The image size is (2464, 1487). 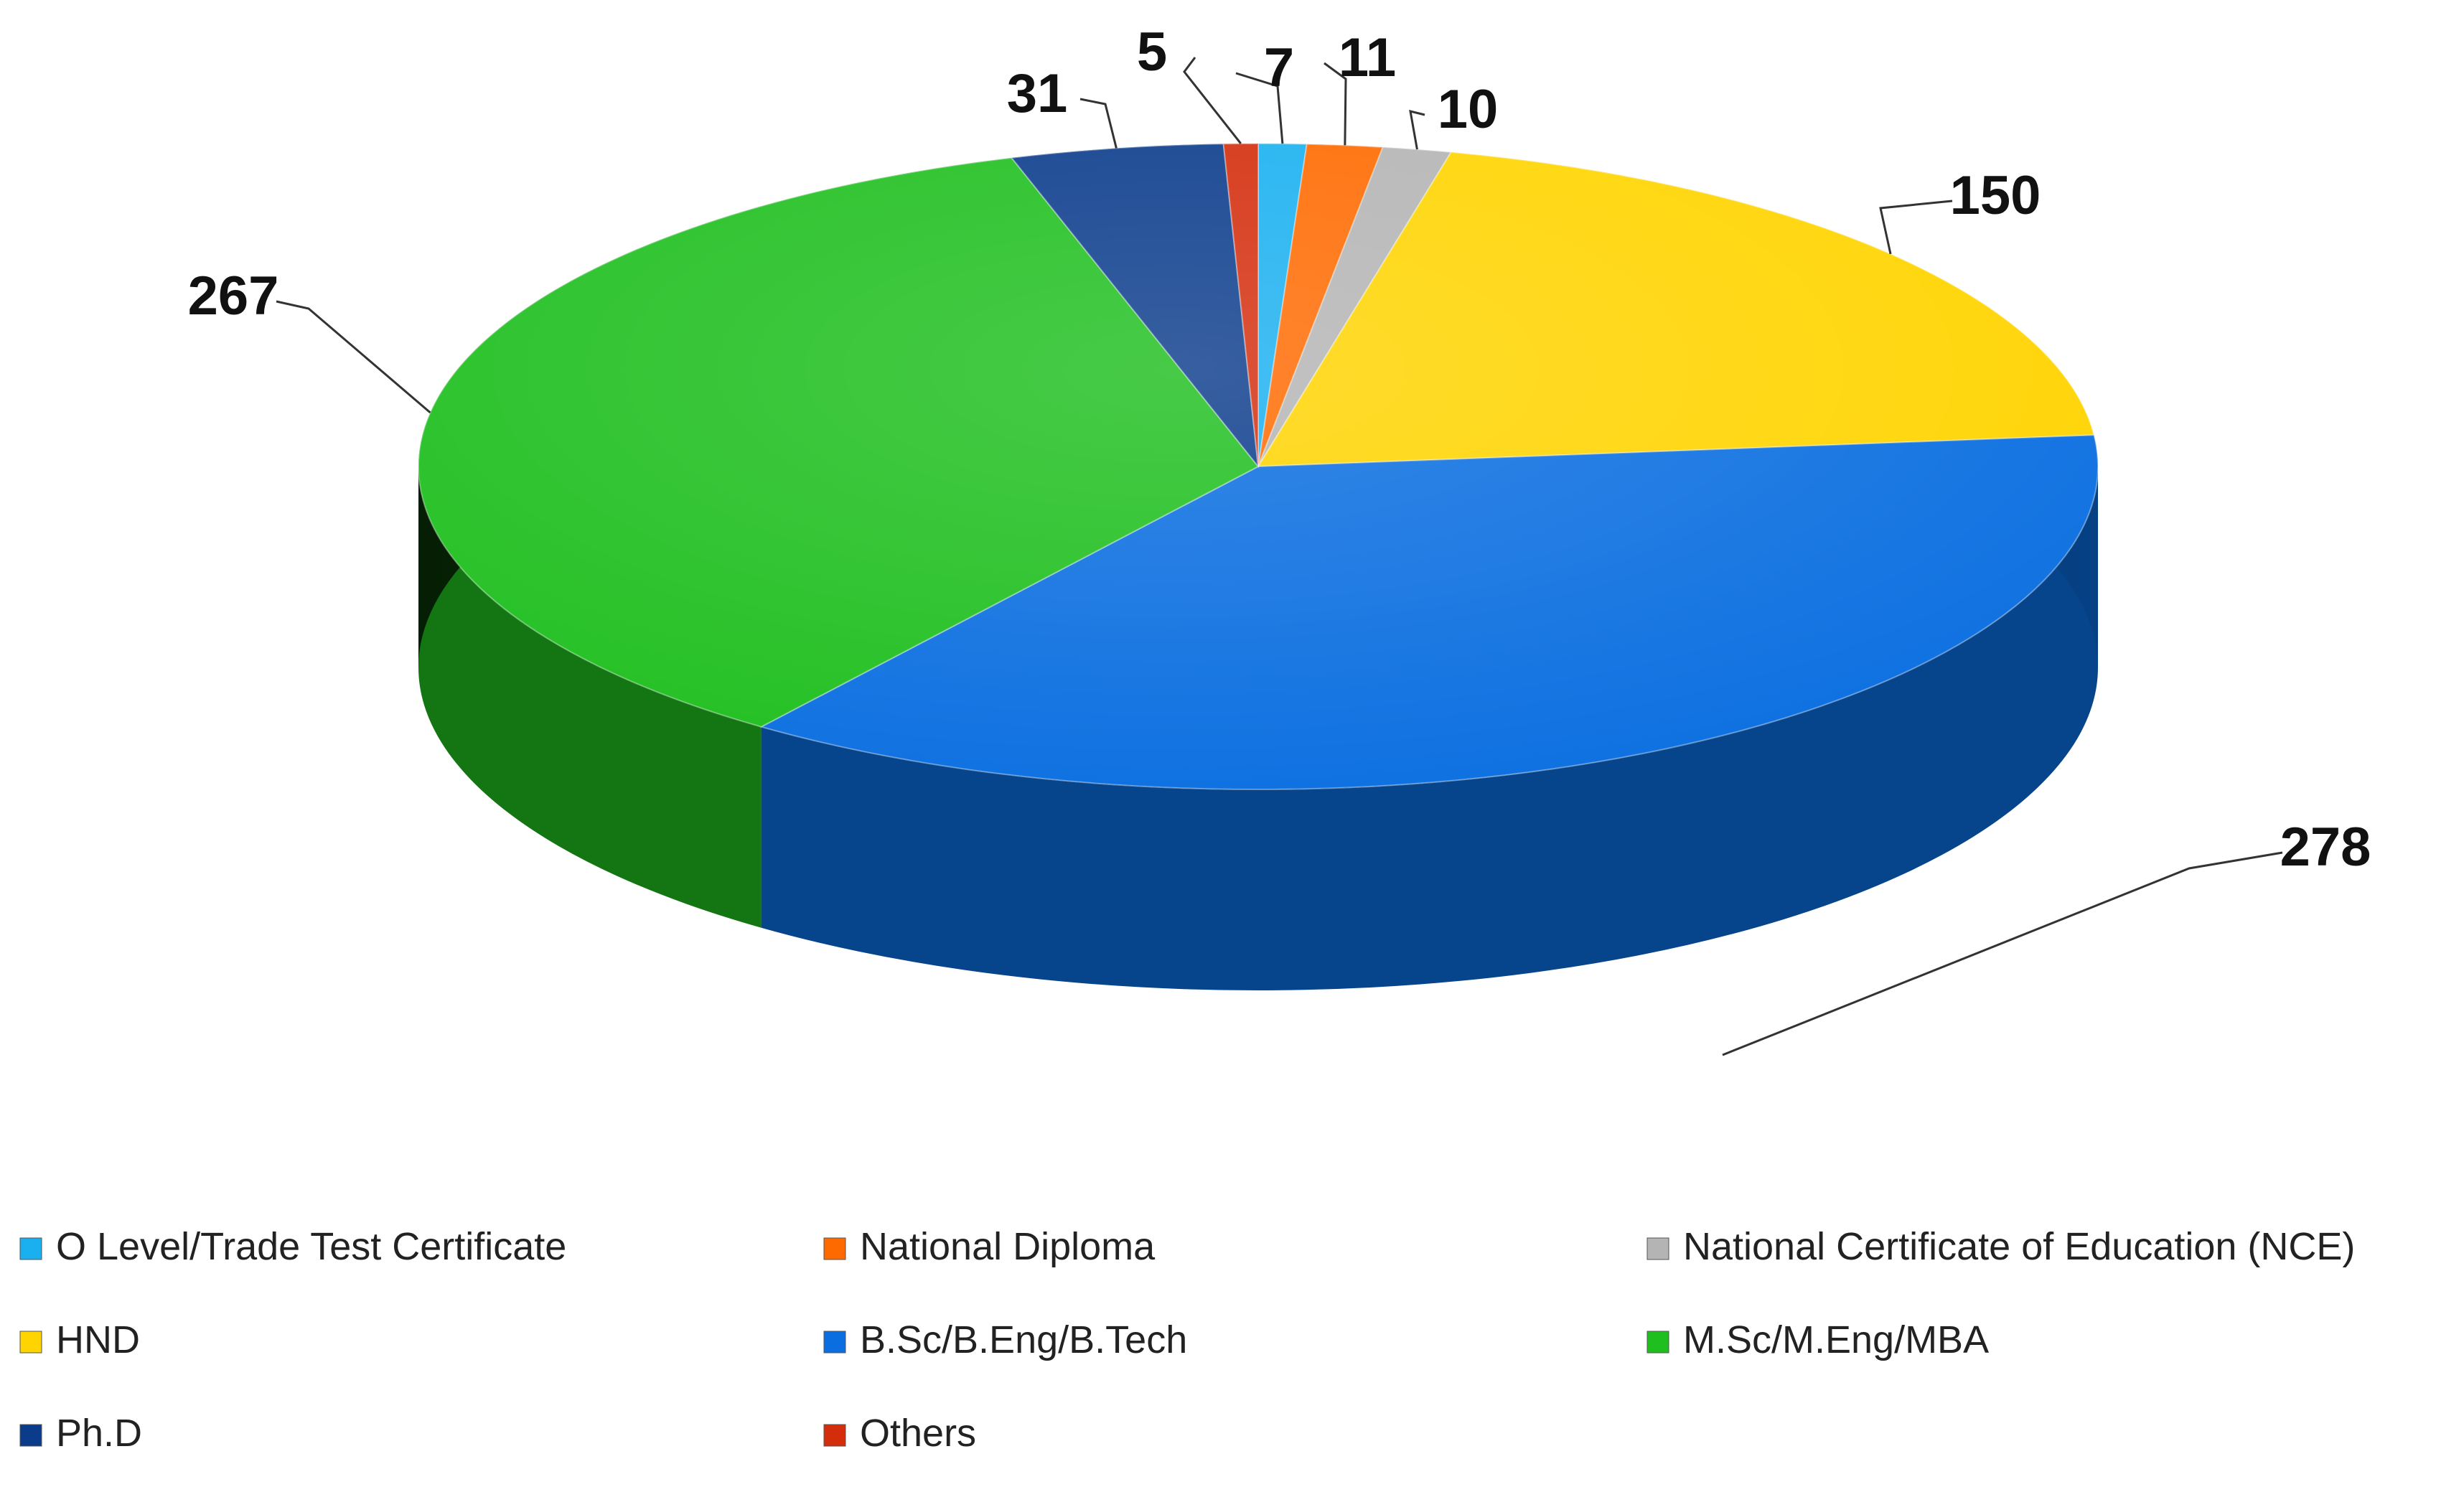 I want to click on value-label-m-sc-m-eng-mba: 267, so click(x=233, y=297).